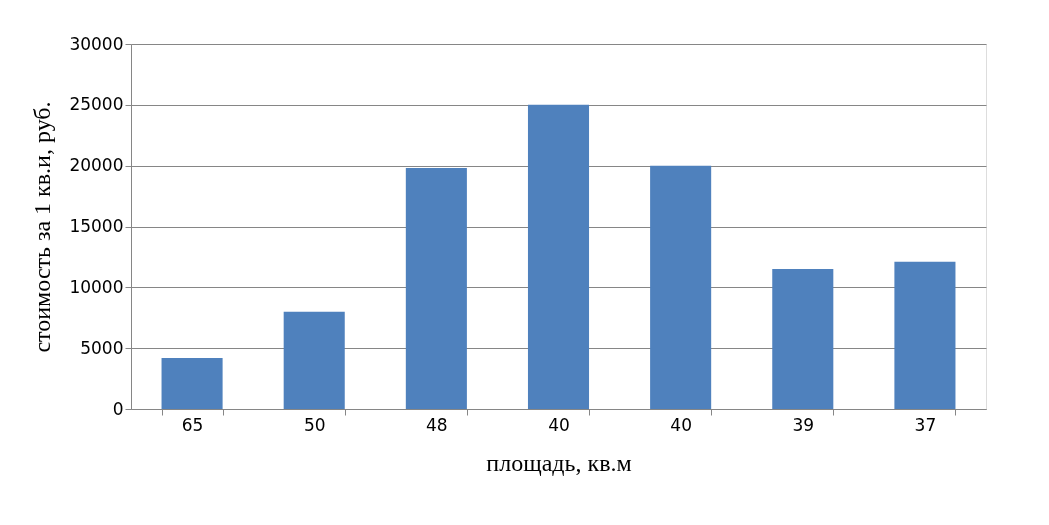 Image resolution: width=1049 pixels, height=525 pixels. What do you see at coordinates (96, 286) in the screenshot?
I see `y-tick-label: 10000` at bounding box center [96, 286].